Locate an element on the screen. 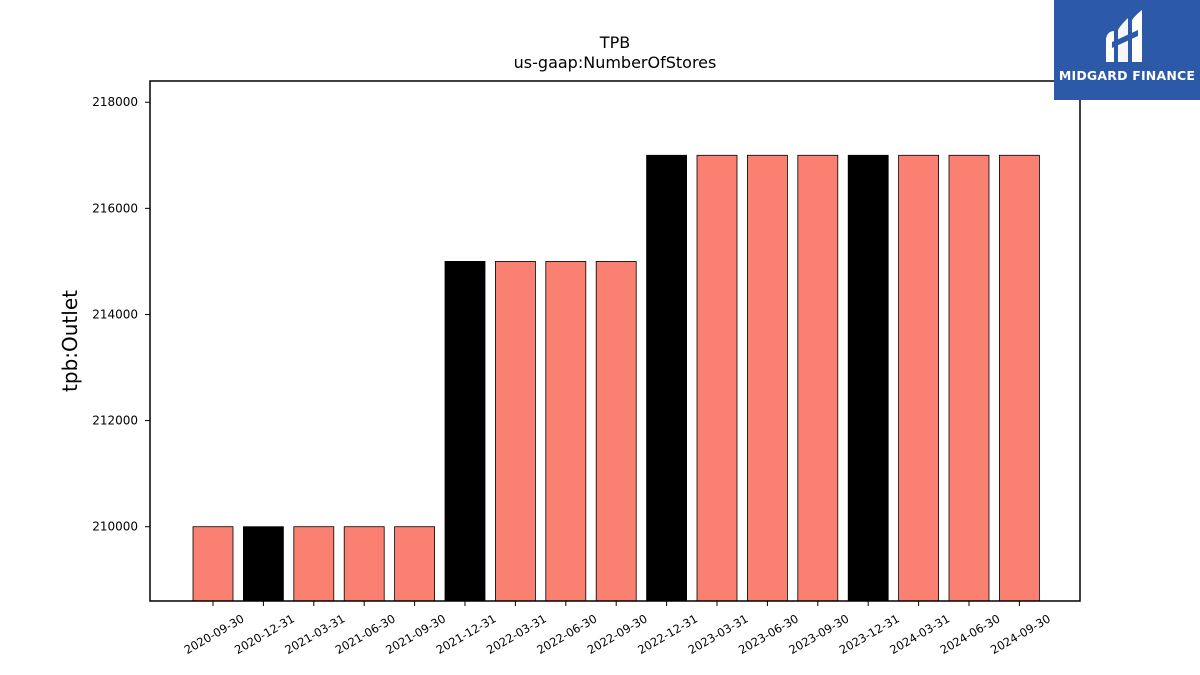  y-axis-ticks: 210000 212000 214000 216000 218000 is located at coordinates (121, 314).